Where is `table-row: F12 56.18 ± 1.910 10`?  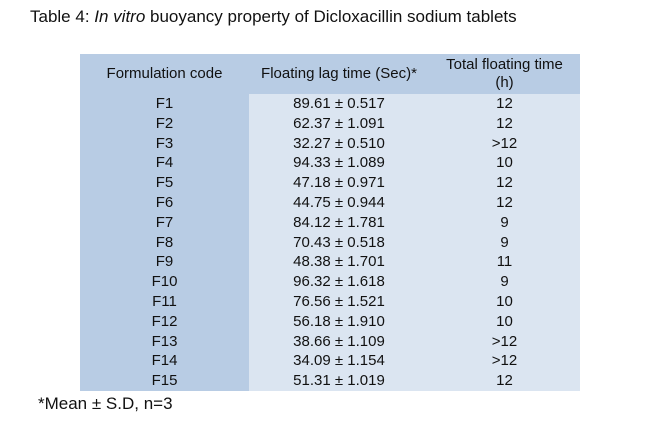 table-row: F12 56.18 ± 1.910 10 is located at coordinates (330, 321).